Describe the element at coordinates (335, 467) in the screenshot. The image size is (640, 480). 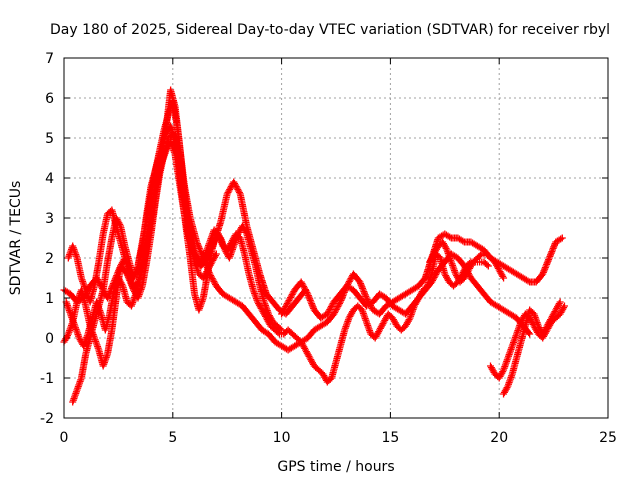
I see `x-axis-label: GPS time / hours` at that location.